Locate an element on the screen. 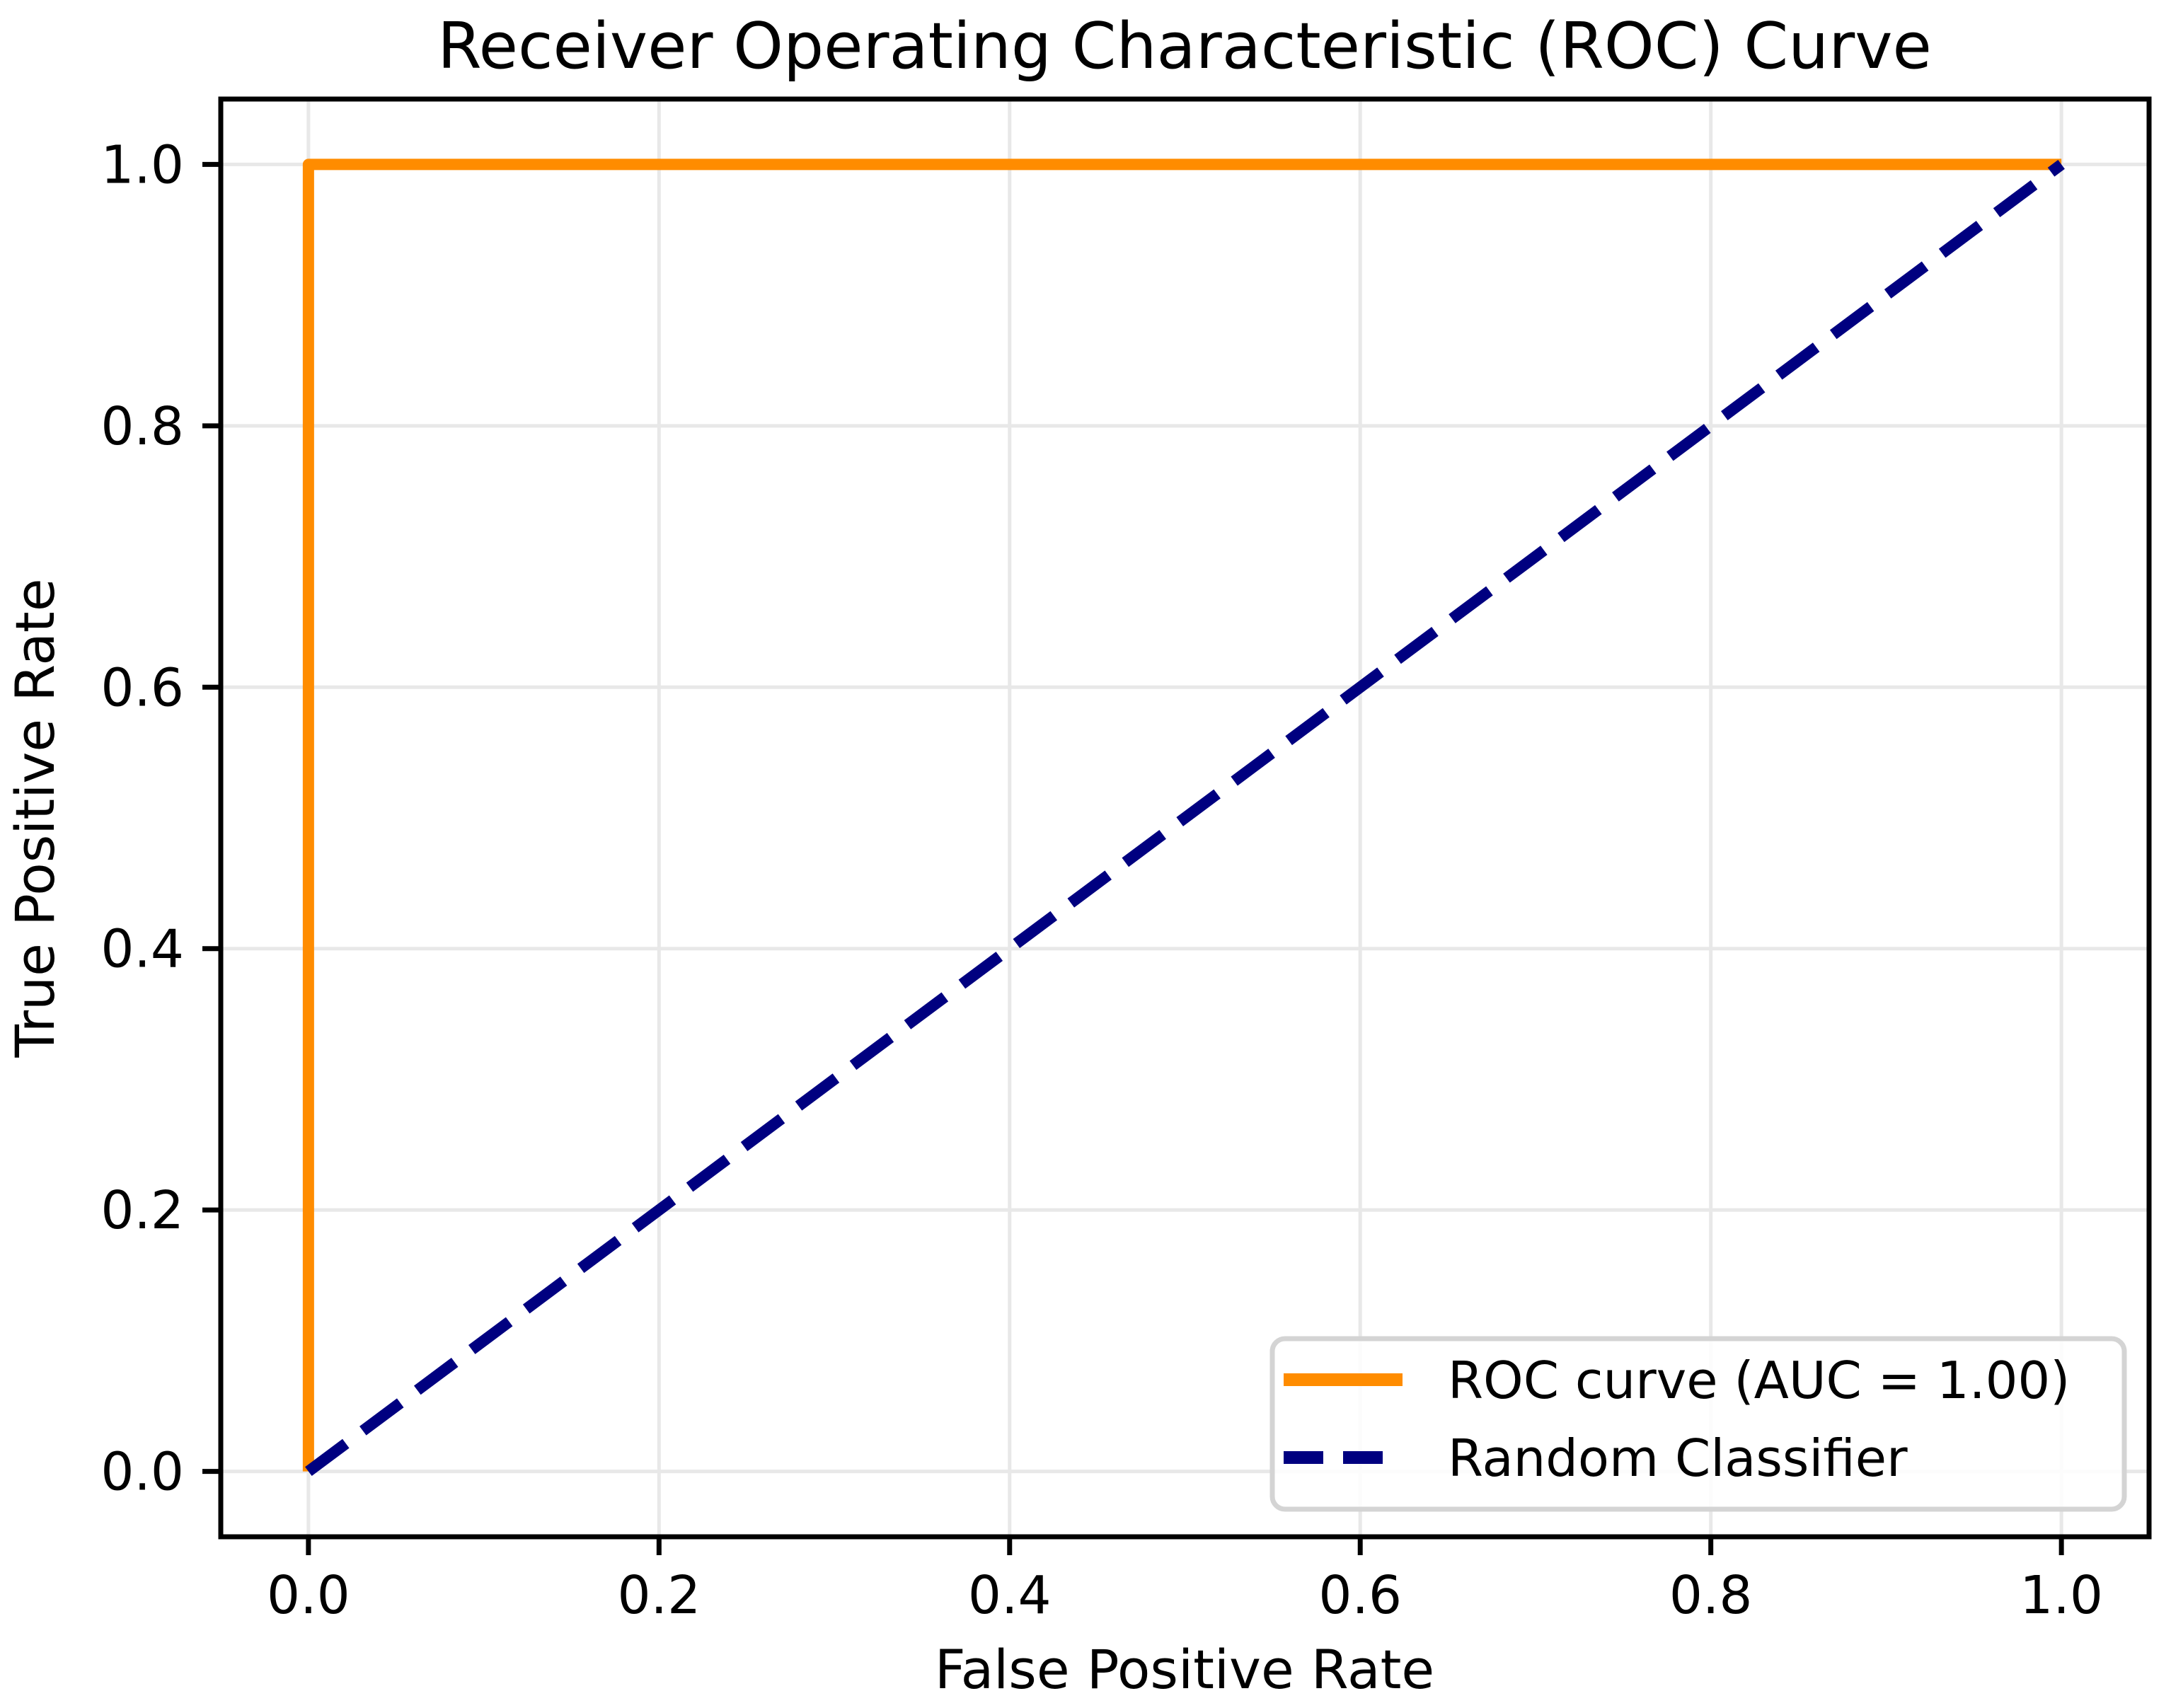 This screenshot has height=1708, width=2171. legend: ROC curve (AUC = 1.00) Random Classifier is located at coordinates (1698, 1424).